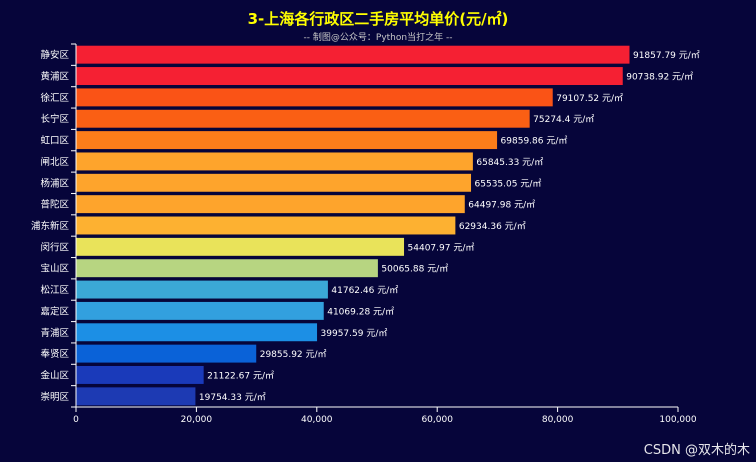 The height and width of the screenshot is (462, 756). I want to click on y-tick-label: 崇明区, so click(54, 397).